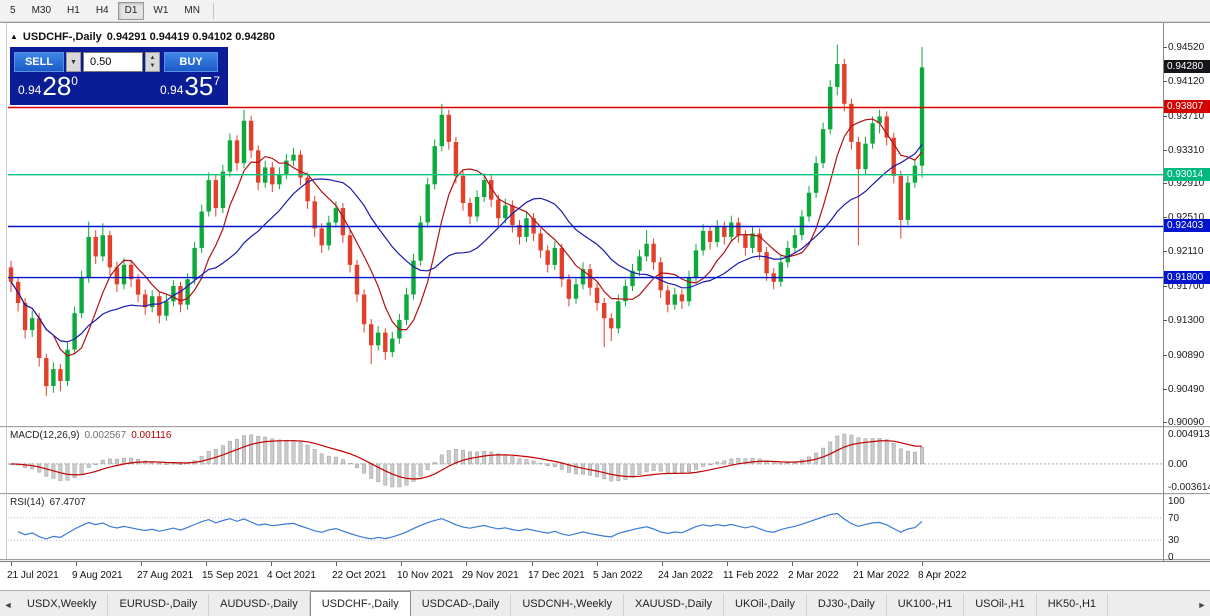 This screenshot has width=1210, height=616. Describe the element at coordinates (172, 90) in the screenshot. I see `buy-price-main: 0.94` at that location.